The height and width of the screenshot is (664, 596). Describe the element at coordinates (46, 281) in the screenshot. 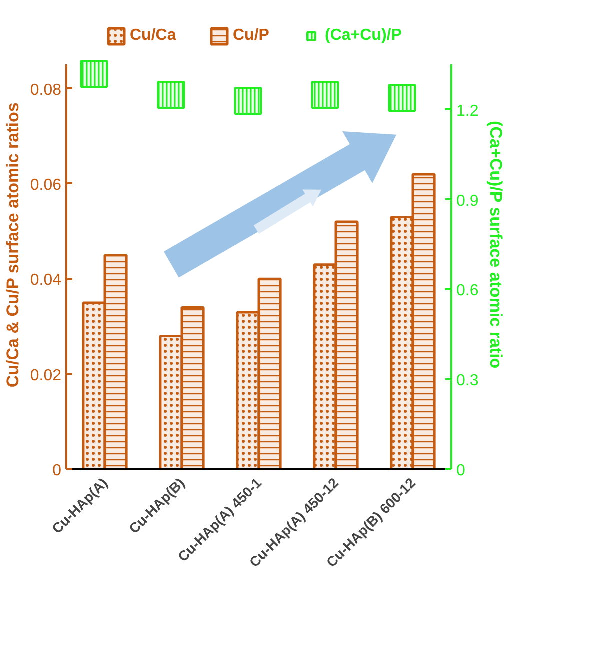

I see `y-tick-label: 0.04` at that location.